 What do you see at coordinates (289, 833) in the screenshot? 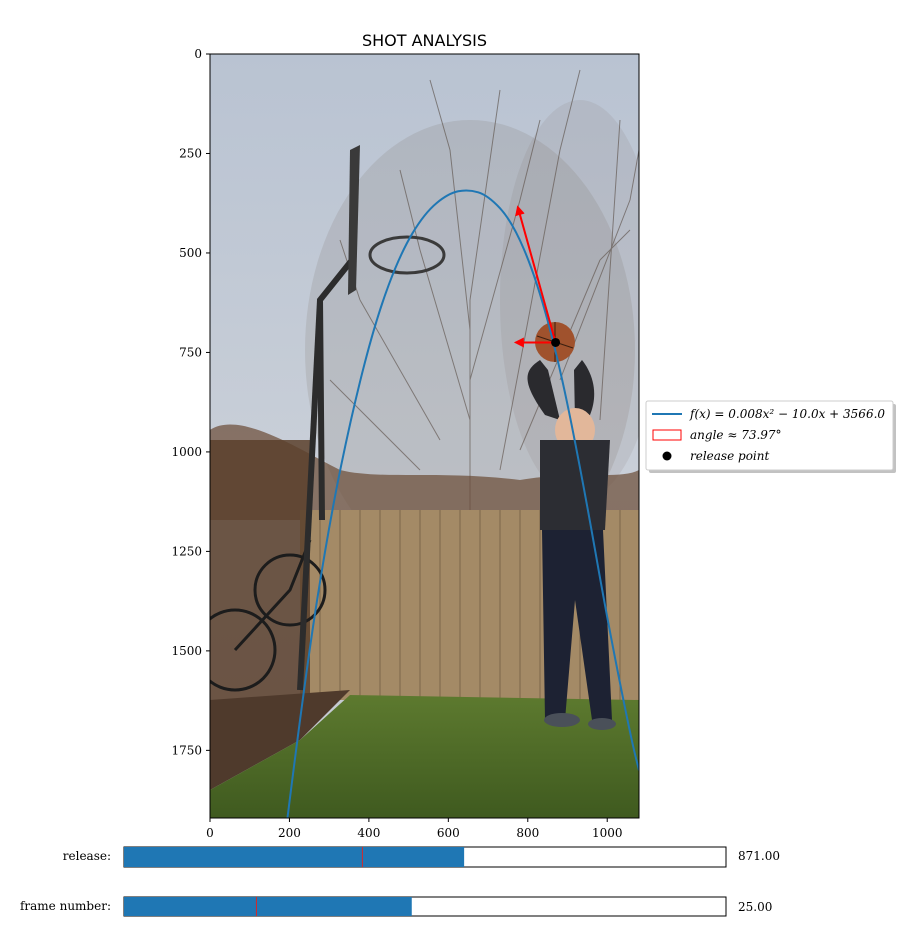
I see `x-tick-label: 200` at bounding box center [289, 833].